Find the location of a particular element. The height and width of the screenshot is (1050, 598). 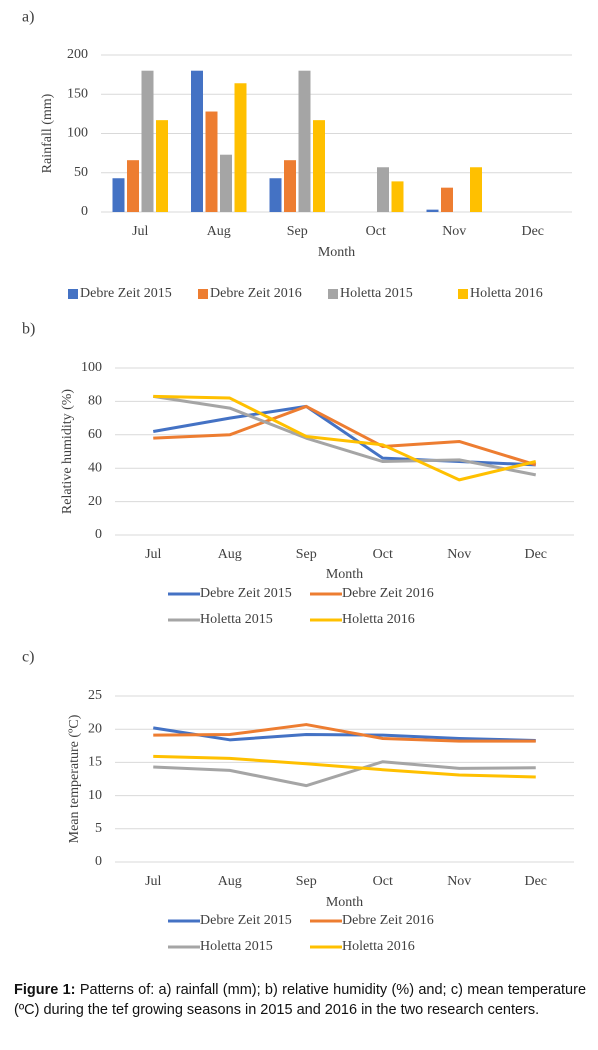

y-axis-label: Relative humidity (%) is located at coordinates (67, 452).